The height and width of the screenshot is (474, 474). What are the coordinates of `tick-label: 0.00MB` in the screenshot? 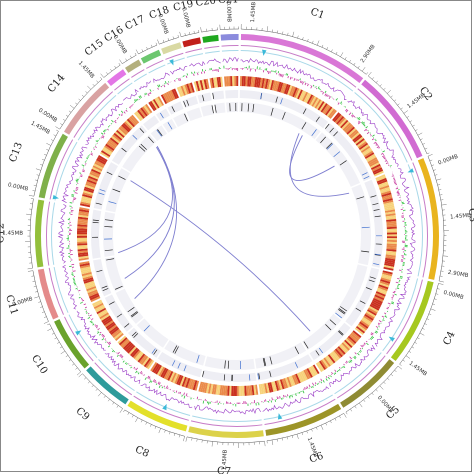 It's located at (18, 187).